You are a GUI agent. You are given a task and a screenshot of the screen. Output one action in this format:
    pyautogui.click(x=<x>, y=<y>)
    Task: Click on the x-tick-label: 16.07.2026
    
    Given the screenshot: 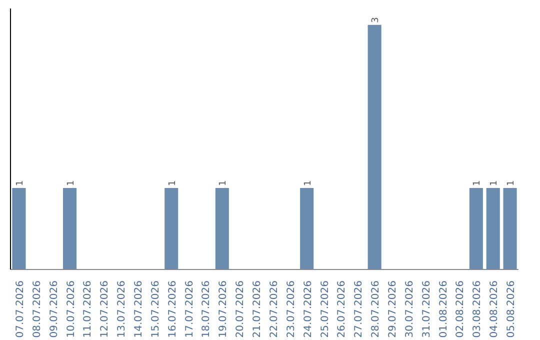 What is the action you would take?
    pyautogui.click(x=172, y=309)
    